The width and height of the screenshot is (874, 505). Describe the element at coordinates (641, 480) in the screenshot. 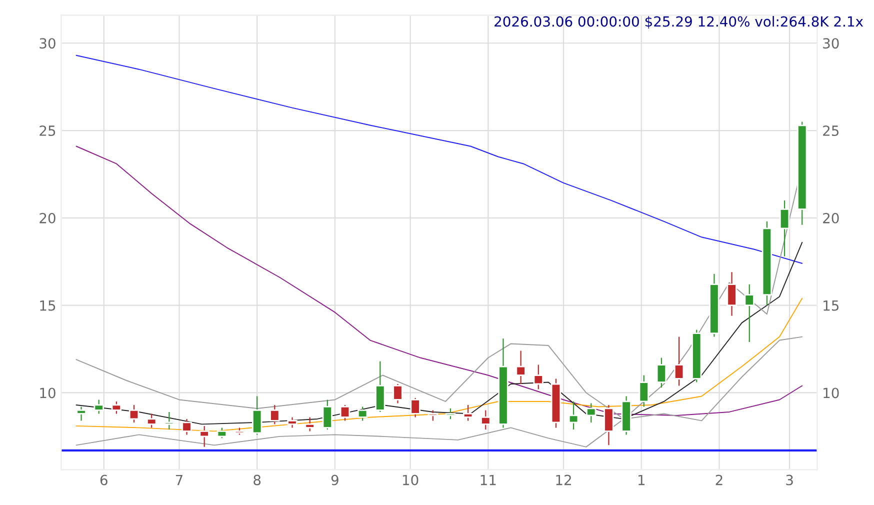

I see `x-tick-label: 1` at that location.